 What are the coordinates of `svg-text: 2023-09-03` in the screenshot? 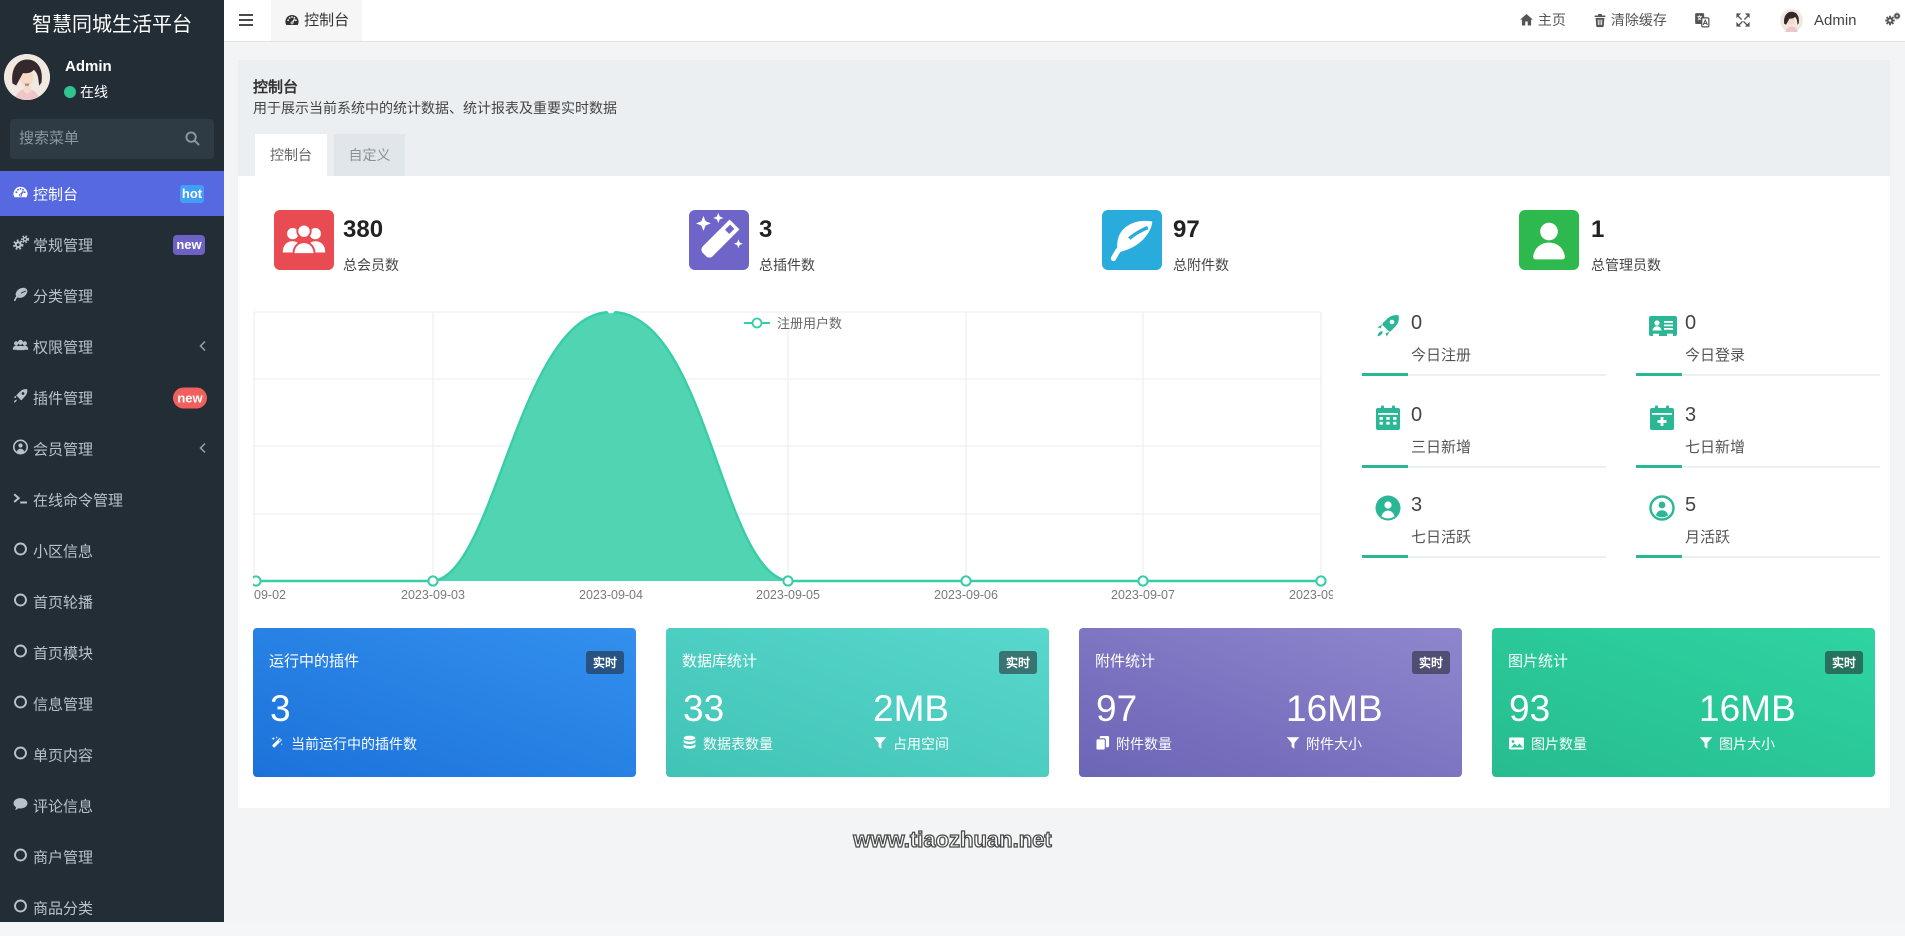 It's located at (433, 595).